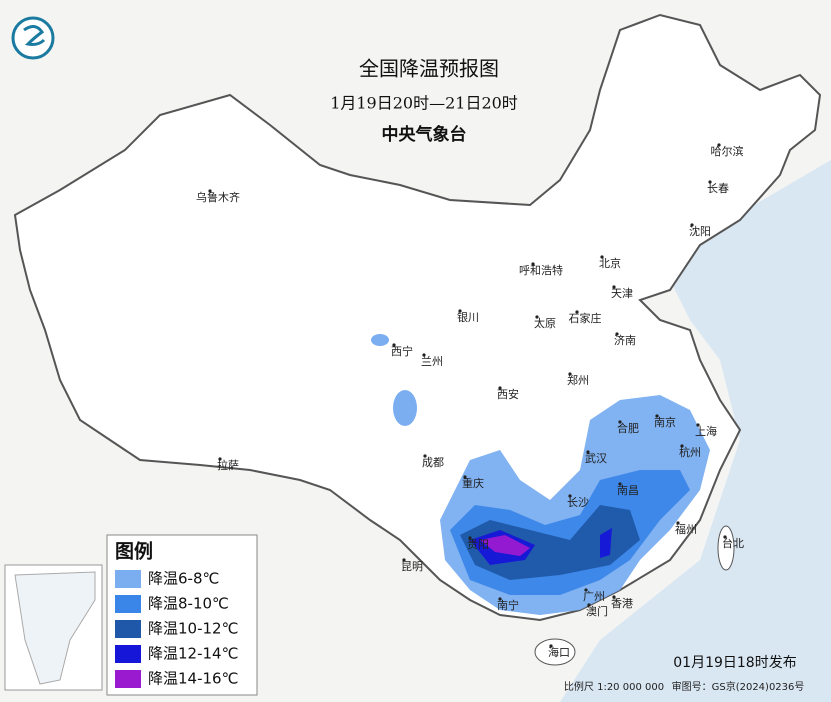 This screenshot has width=831, height=702. What do you see at coordinates (622, 603) in the screenshot?
I see `city-label: 香港` at bounding box center [622, 603].